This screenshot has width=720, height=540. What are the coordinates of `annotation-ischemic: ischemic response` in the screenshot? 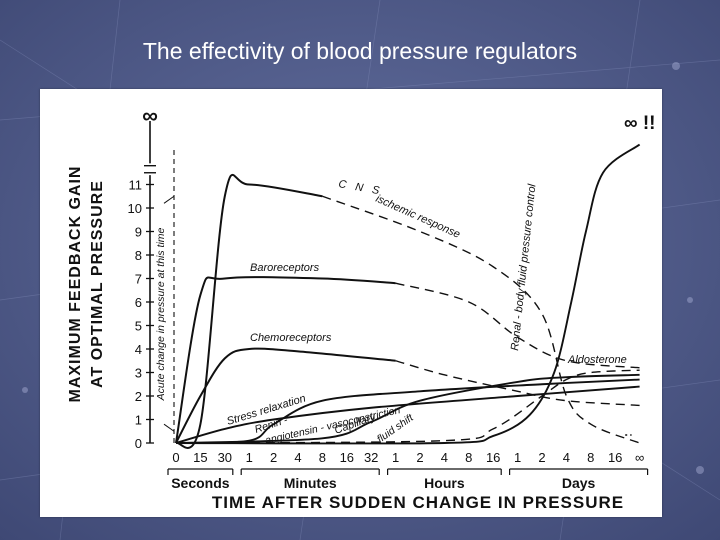 It's located at (418, 217).